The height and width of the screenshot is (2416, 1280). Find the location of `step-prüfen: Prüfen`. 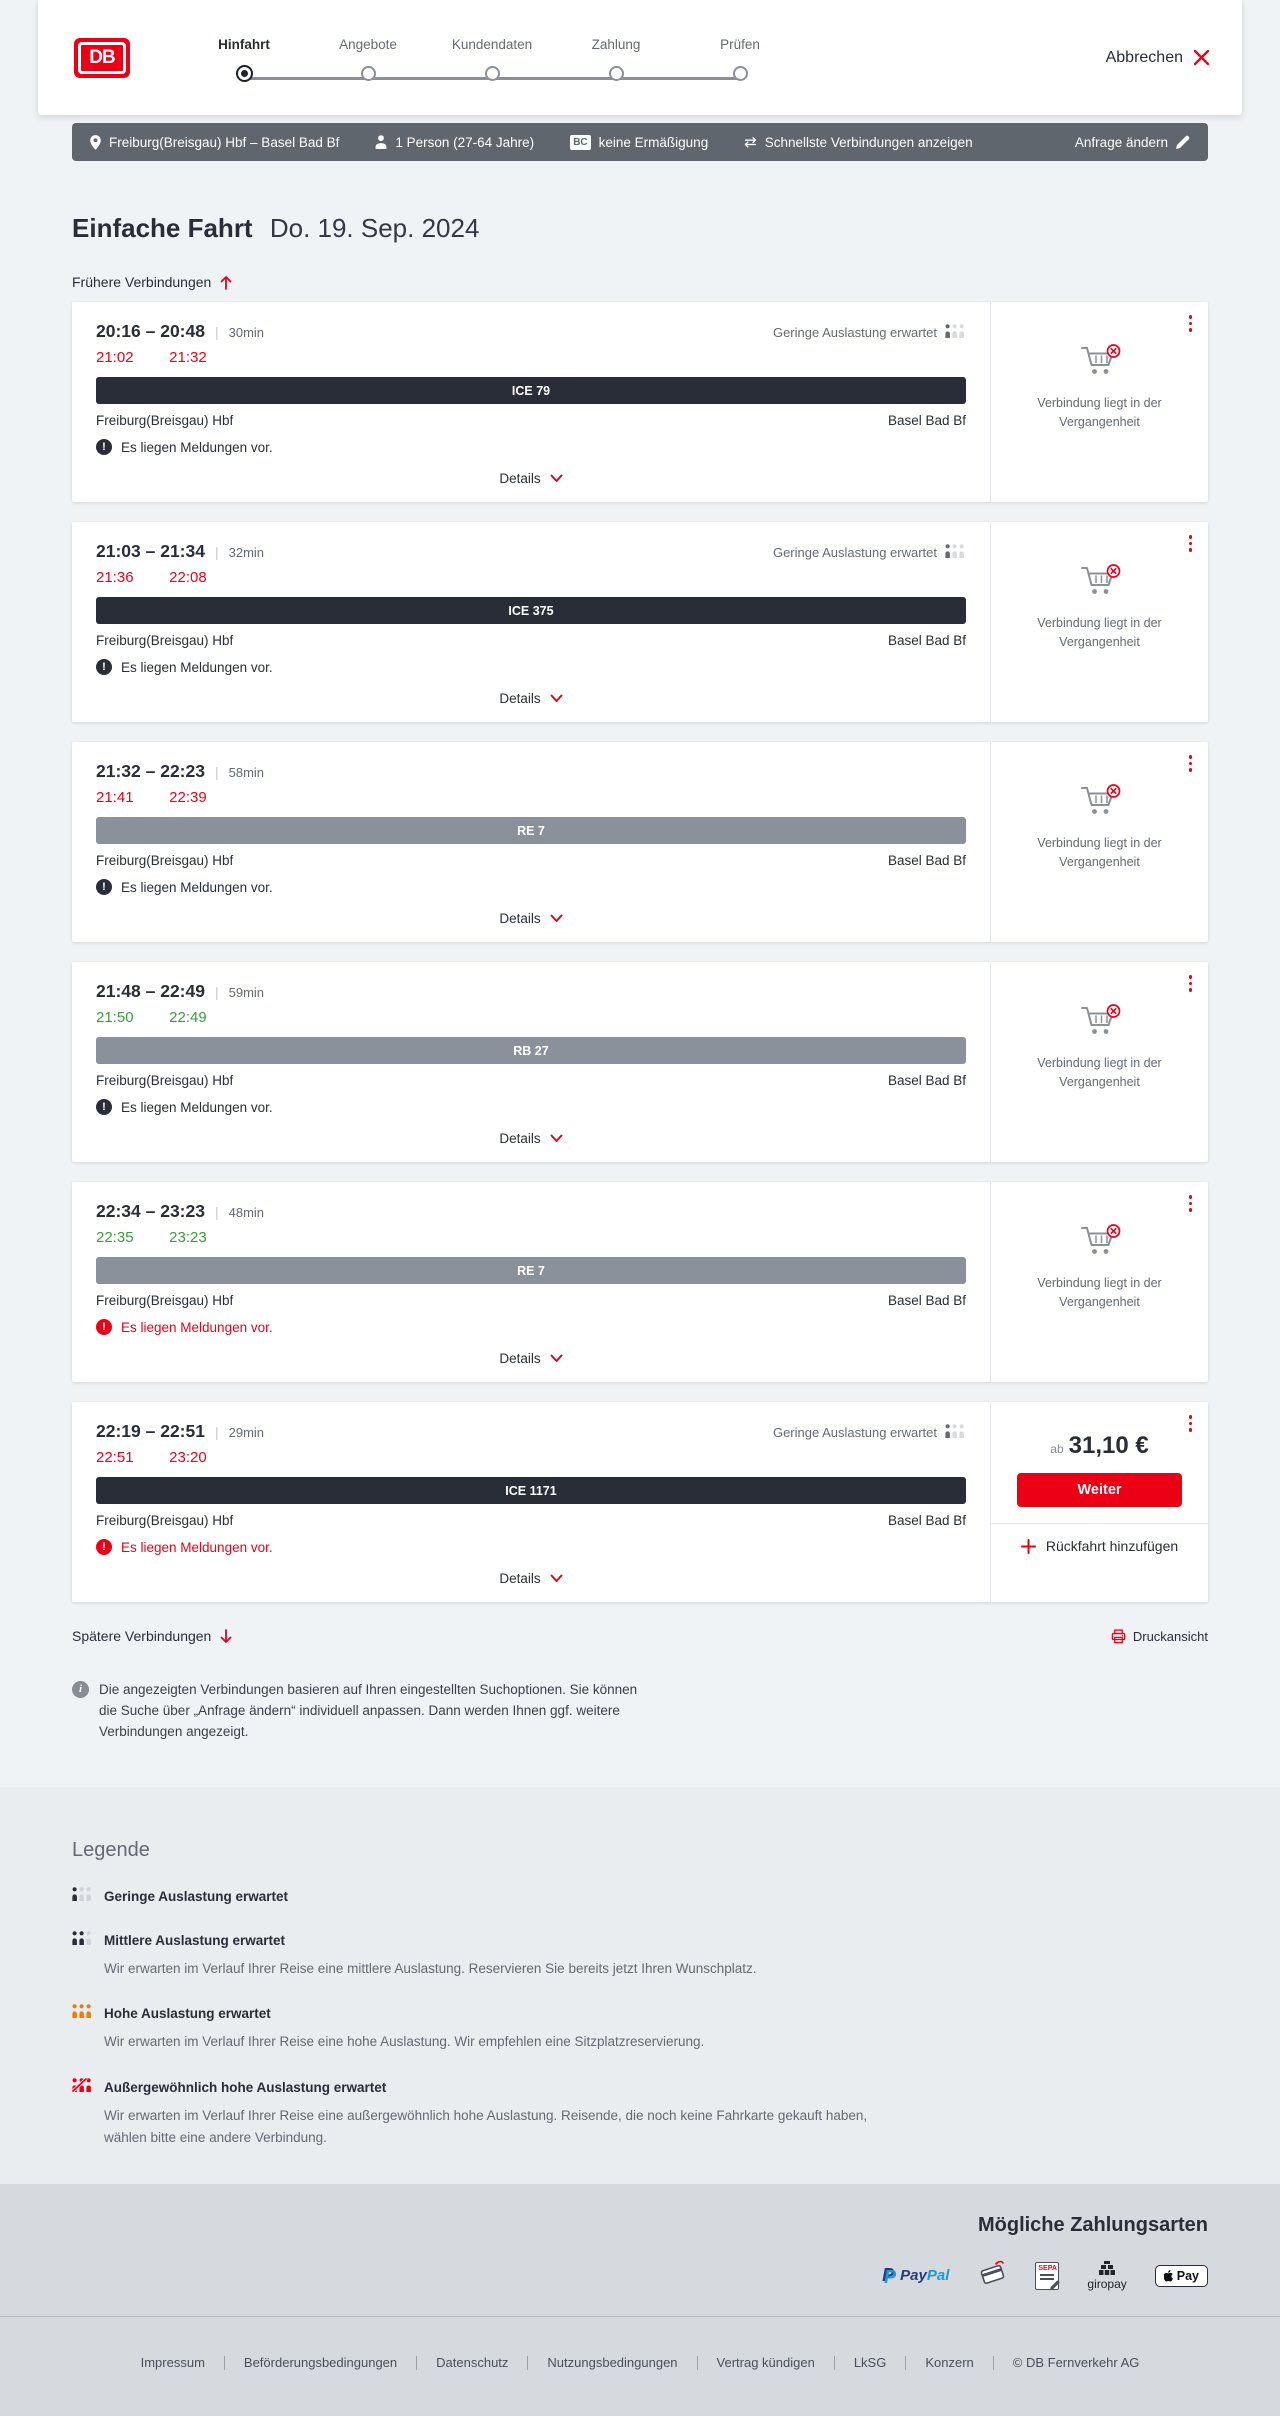

step-prüfen: Prüfen is located at coordinates (740, 59).